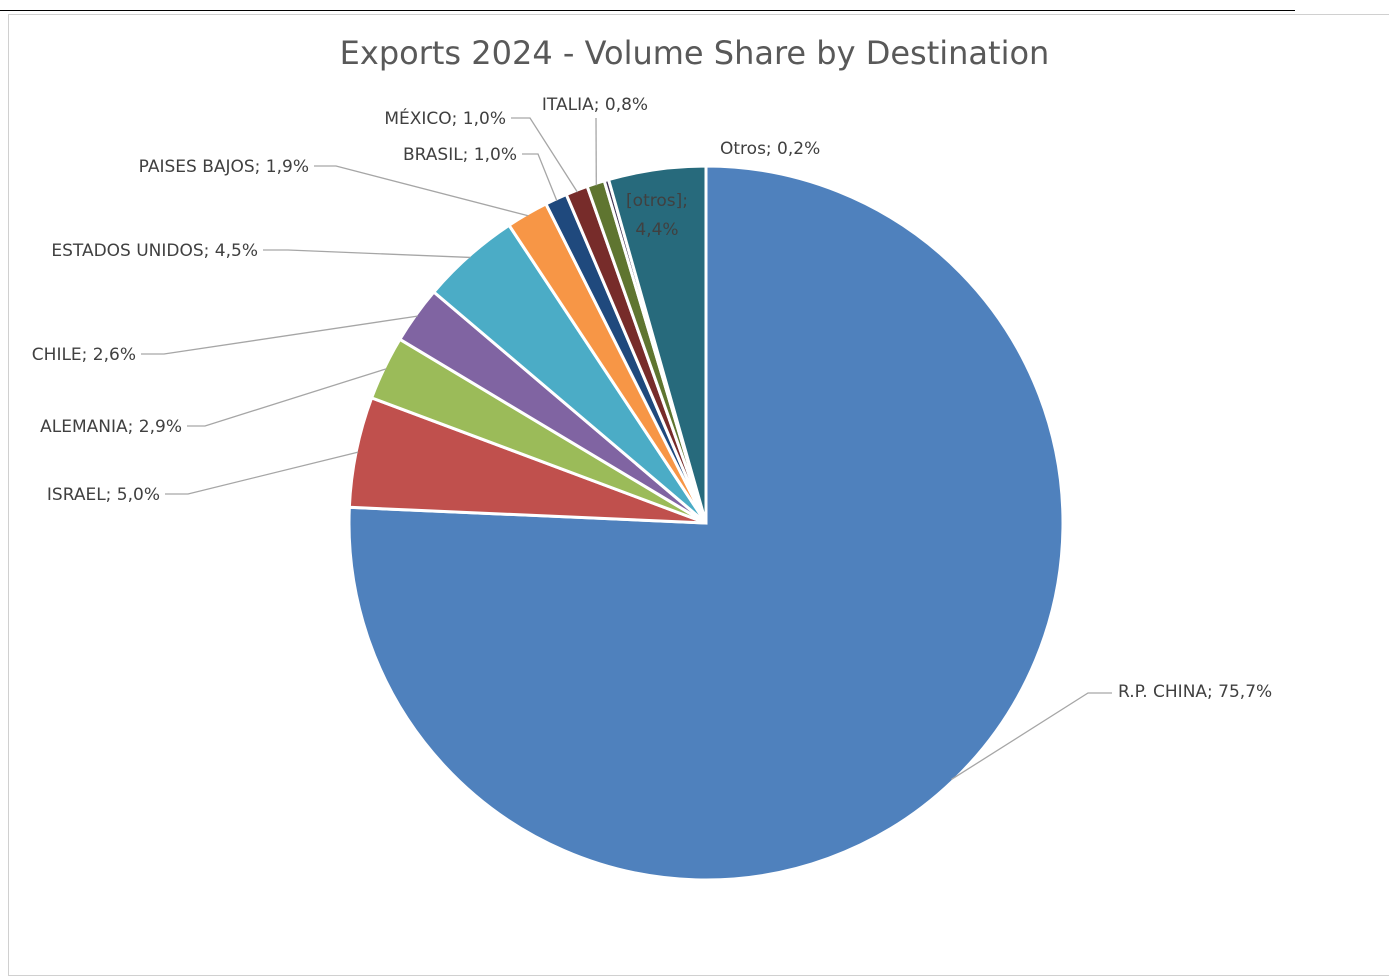  Describe the element at coordinates (460, 155) in the screenshot. I see `data-label: BRASIL; 1,0%` at that location.